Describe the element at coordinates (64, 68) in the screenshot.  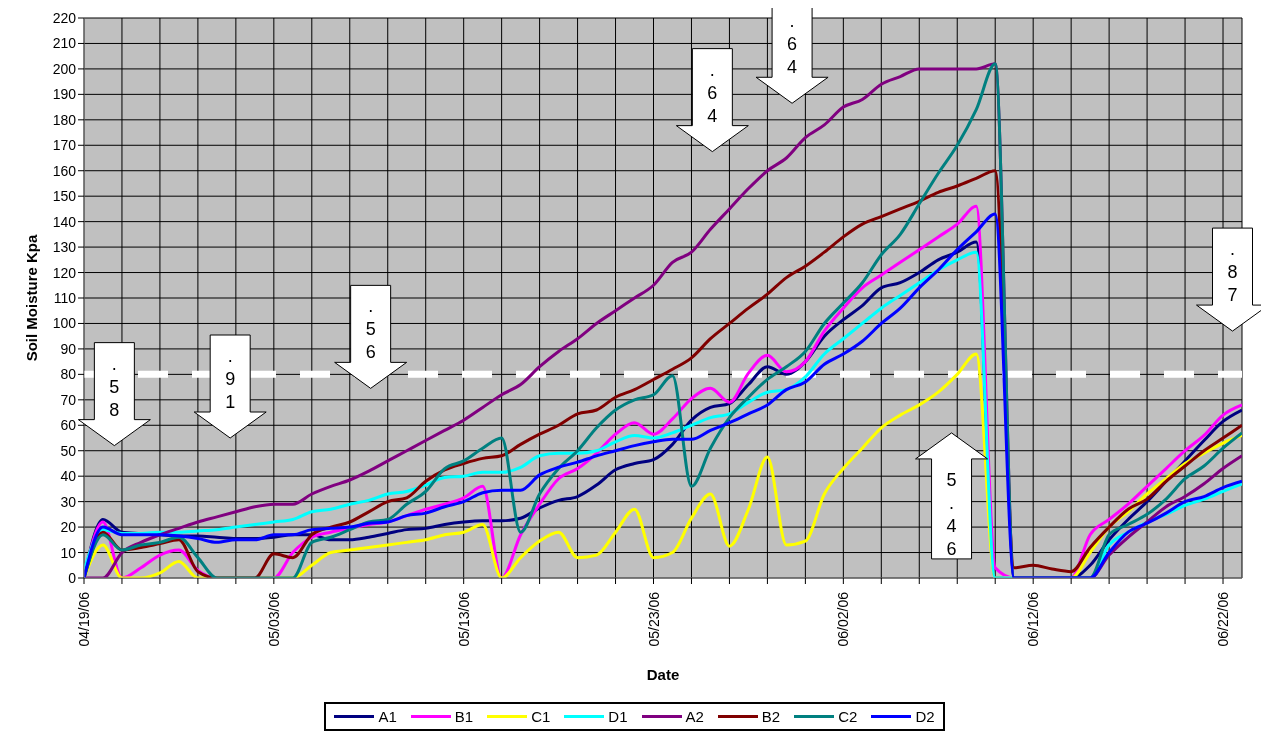
I see `y-tick-label: 200` at that location.